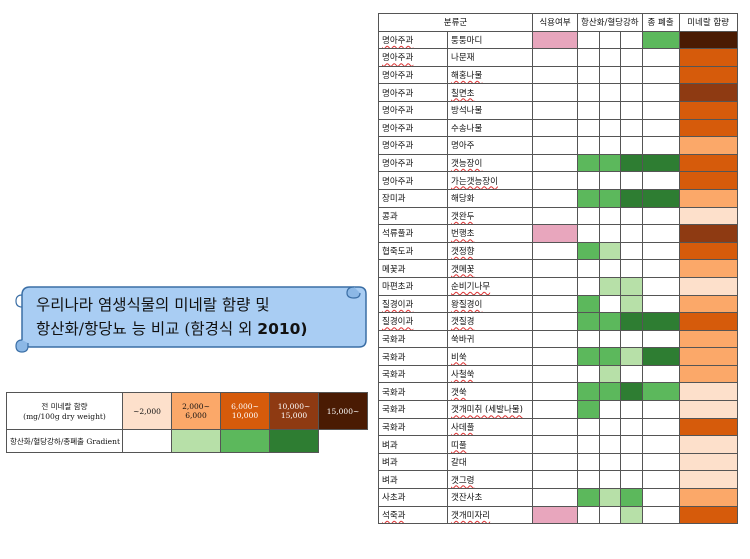 This screenshot has width=750, height=559. I want to click on legend-bin-label-1: ~2,000, so click(147, 411).